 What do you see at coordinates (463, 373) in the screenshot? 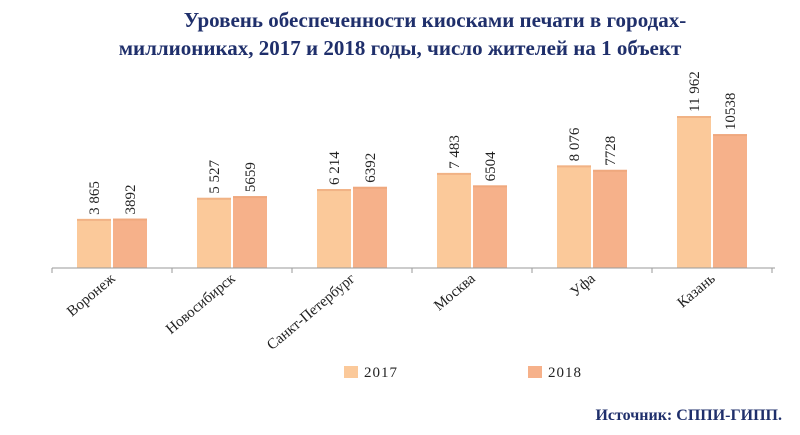
I see `legend: 2017 2018` at bounding box center [463, 373].